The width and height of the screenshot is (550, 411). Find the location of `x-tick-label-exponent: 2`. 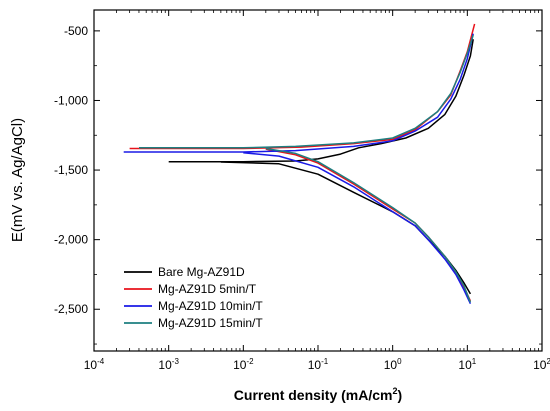

x-tick-label-exponent: 2 is located at coordinates (548, 361).